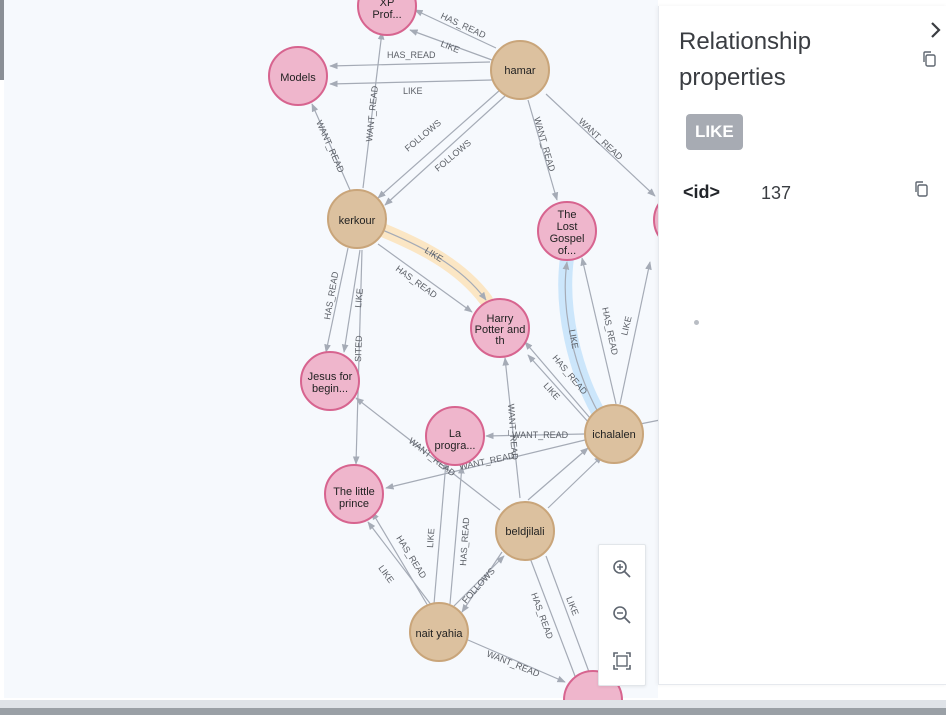 This screenshot has width=946, height=715. Describe the element at coordinates (410, 65) in the screenshot. I see `edge-hamar-models-has-read` at that location.